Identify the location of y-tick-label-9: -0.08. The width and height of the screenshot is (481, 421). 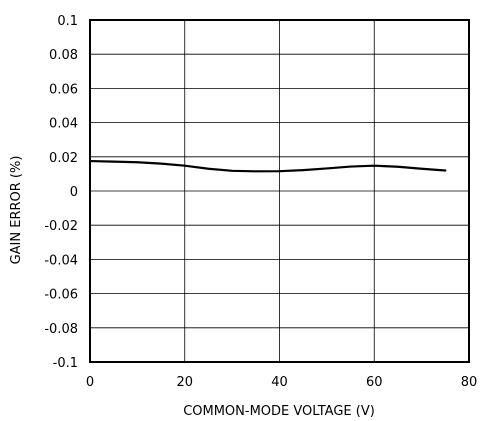
(61, 329).